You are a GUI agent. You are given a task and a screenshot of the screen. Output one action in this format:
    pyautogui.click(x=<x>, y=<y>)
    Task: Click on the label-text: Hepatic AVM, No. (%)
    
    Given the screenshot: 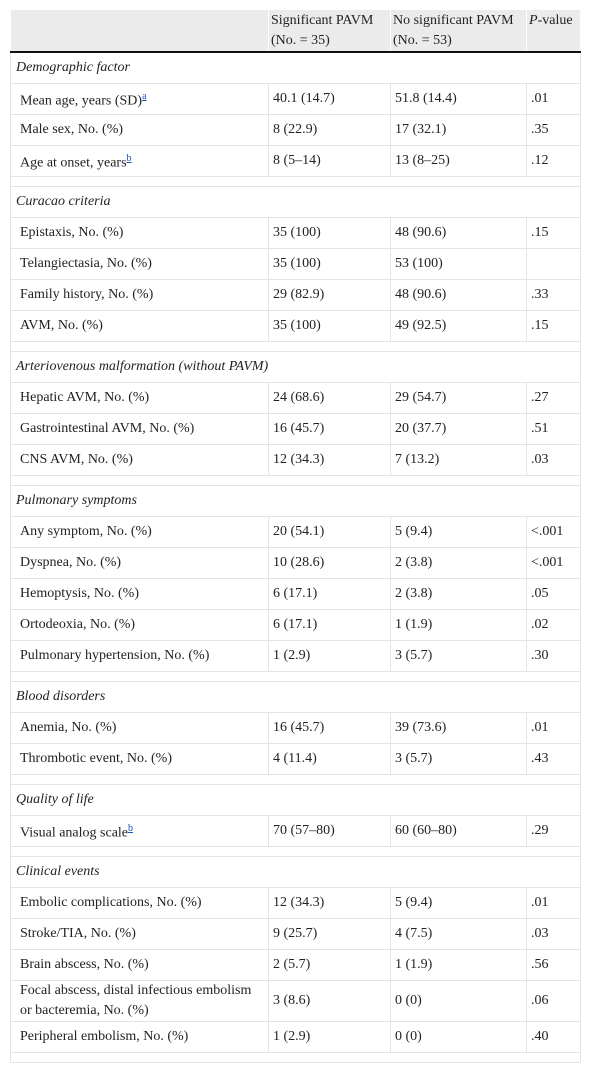 What is the action you would take?
    pyautogui.click(x=85, y=397)
    